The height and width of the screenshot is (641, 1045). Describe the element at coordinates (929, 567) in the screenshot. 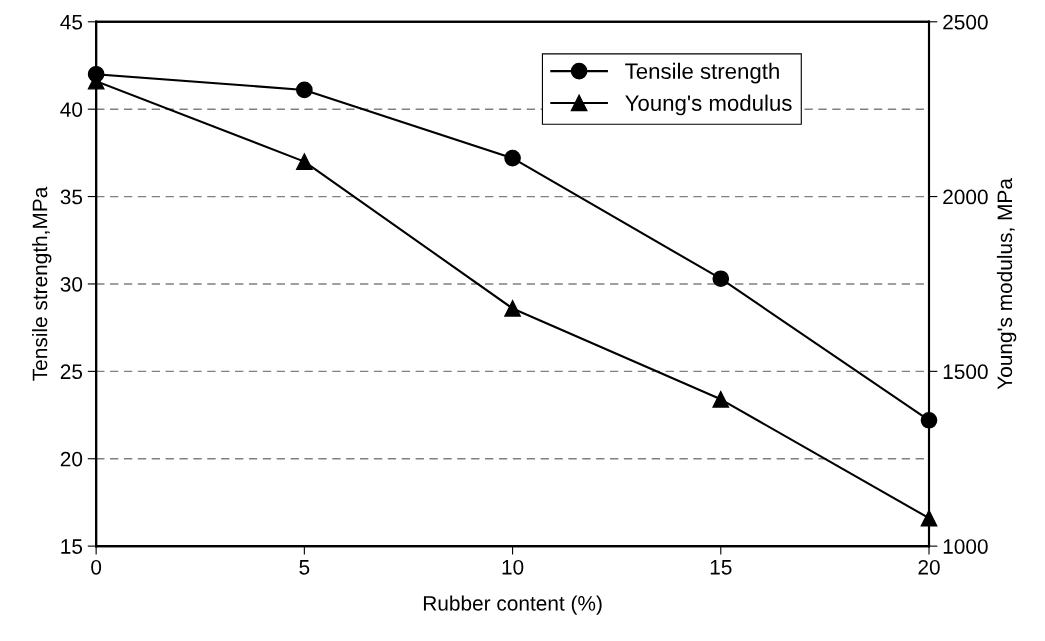

I see `x-tick-label: 20` at that location.